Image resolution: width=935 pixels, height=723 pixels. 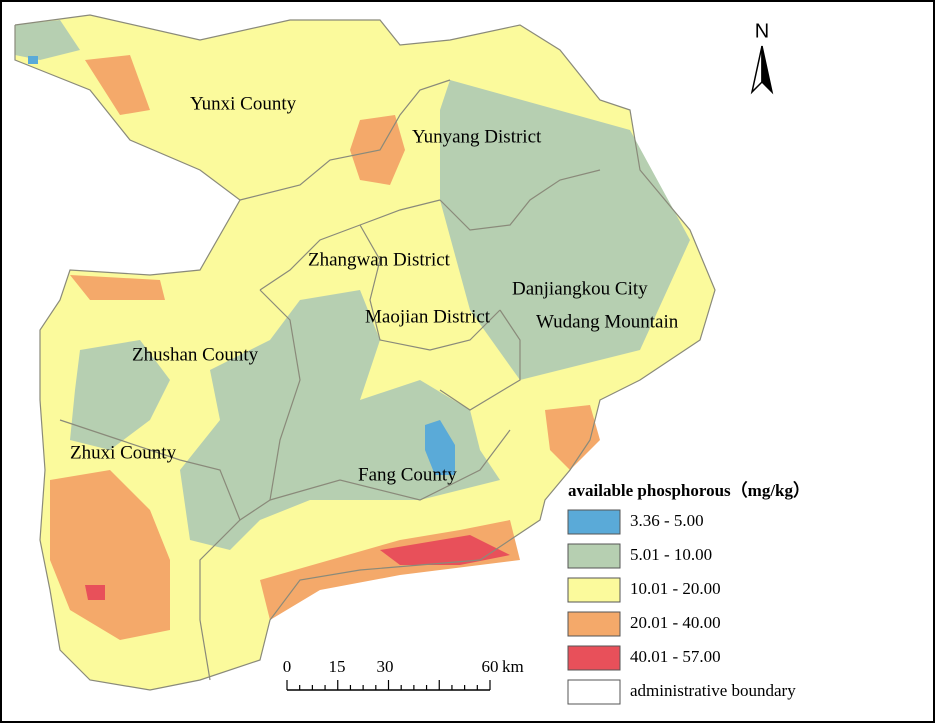 What do you see at coordinates (675, 622) in the screenshot?
I see `legend-label: 20.01 - 40.00` at bounding box center [675, 622].